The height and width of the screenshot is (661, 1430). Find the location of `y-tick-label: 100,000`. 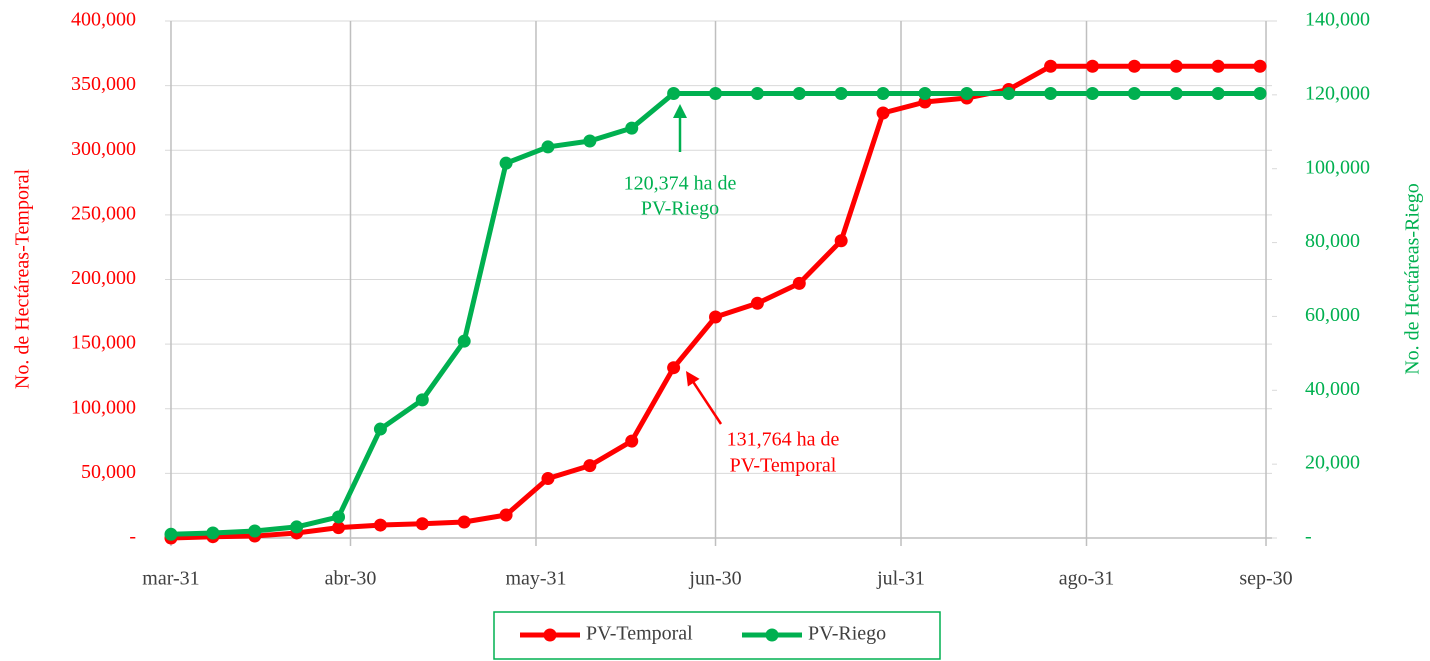

y-tick-label: 100,000 is located at coordinates (103, 407).